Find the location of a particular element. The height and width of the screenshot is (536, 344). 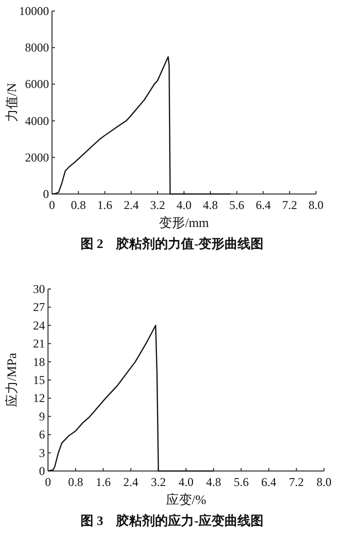

y-tick-label: 6000 is located at coordinates (37, 84).